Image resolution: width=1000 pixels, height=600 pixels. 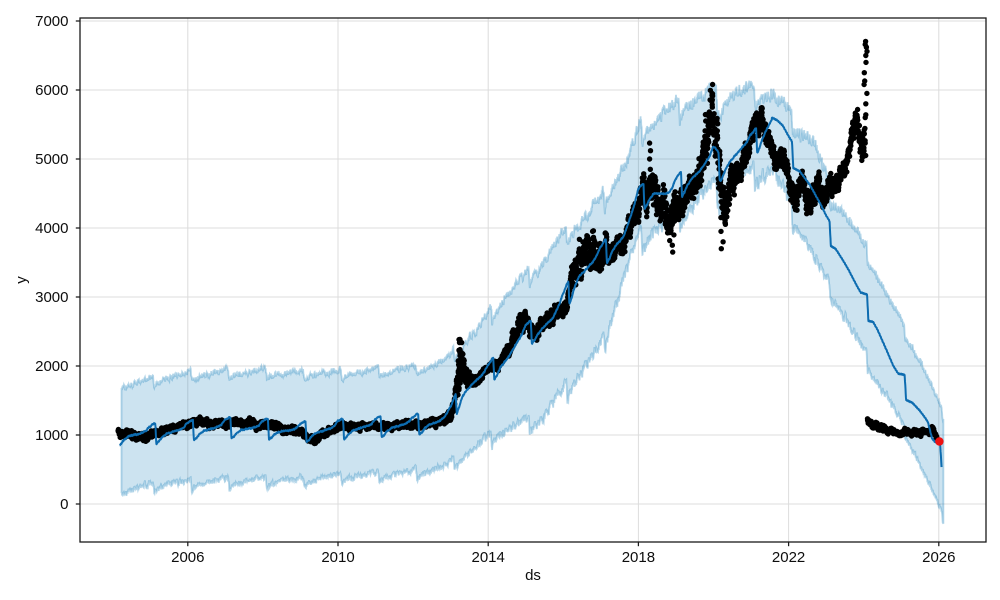 I want to click on svg-text: y, so click(x=21, y=280).